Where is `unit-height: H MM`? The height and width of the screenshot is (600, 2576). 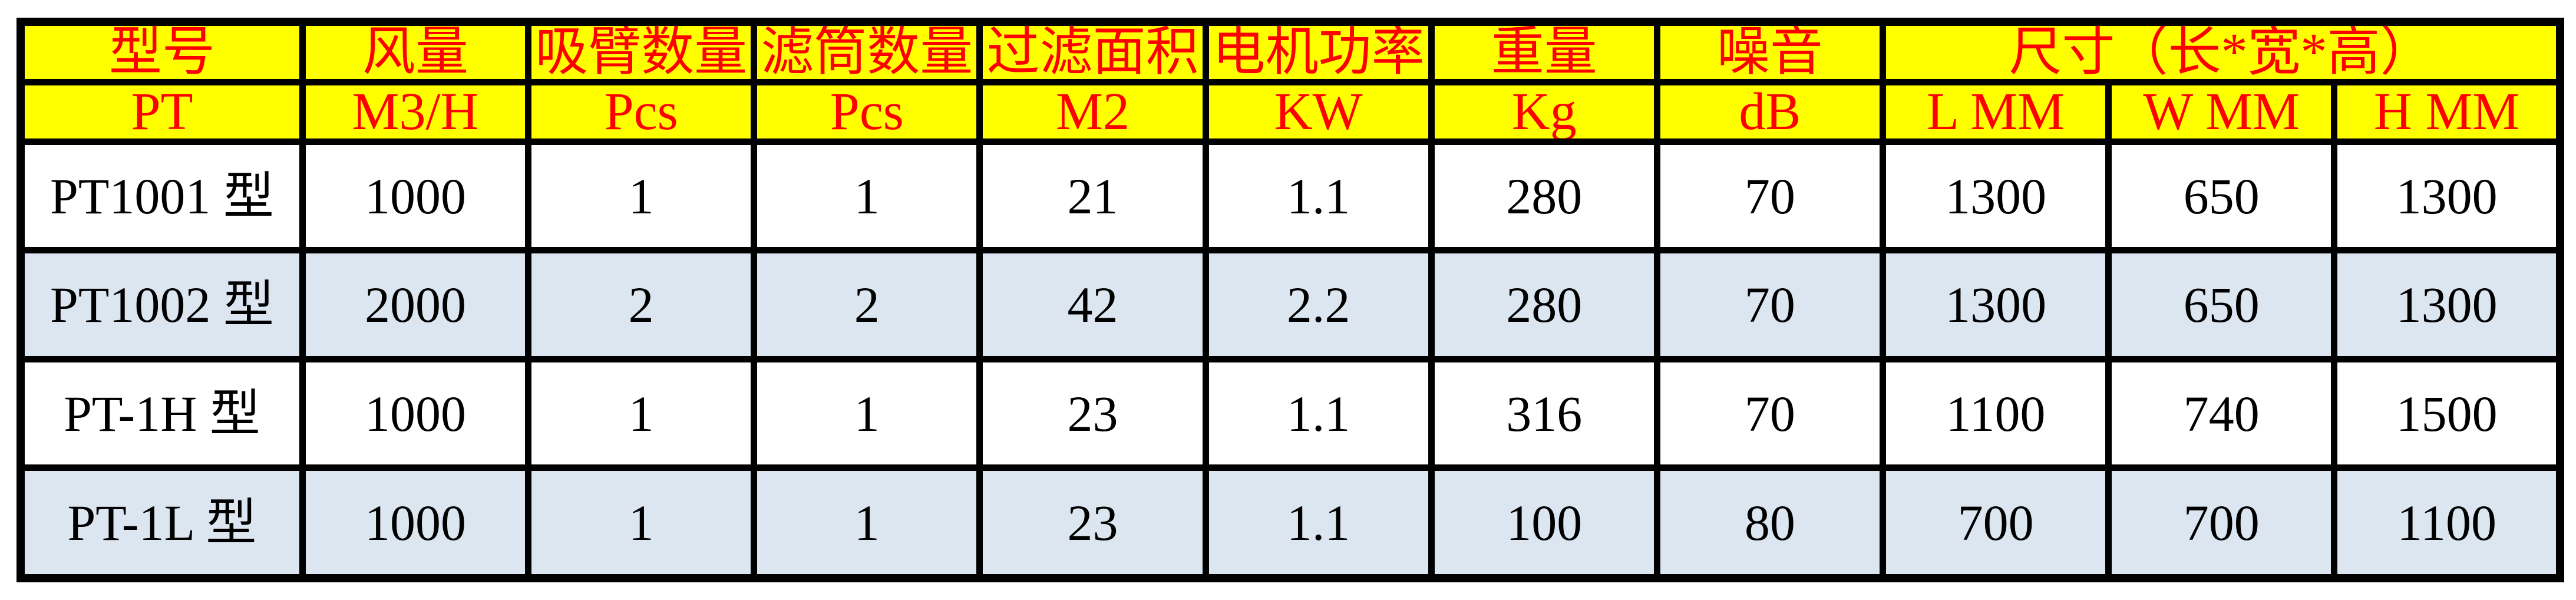 unit-height: H MM is located at coordinates (2447, 112).